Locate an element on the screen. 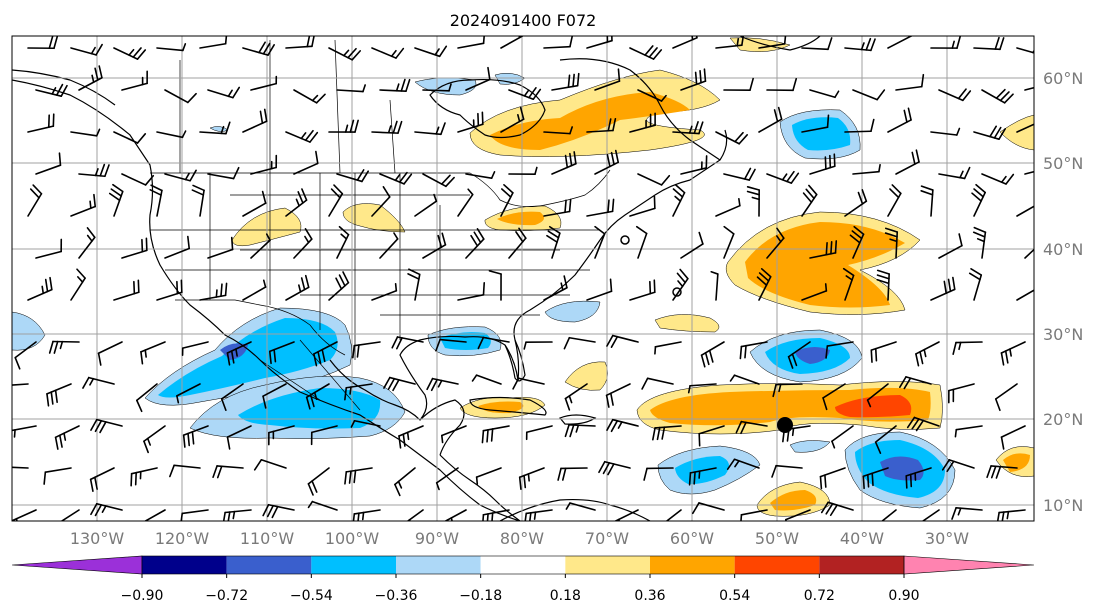 This screenshot has height=615, width=1105. field-positive-great-lakes-core is located at coordinates (520, 218).